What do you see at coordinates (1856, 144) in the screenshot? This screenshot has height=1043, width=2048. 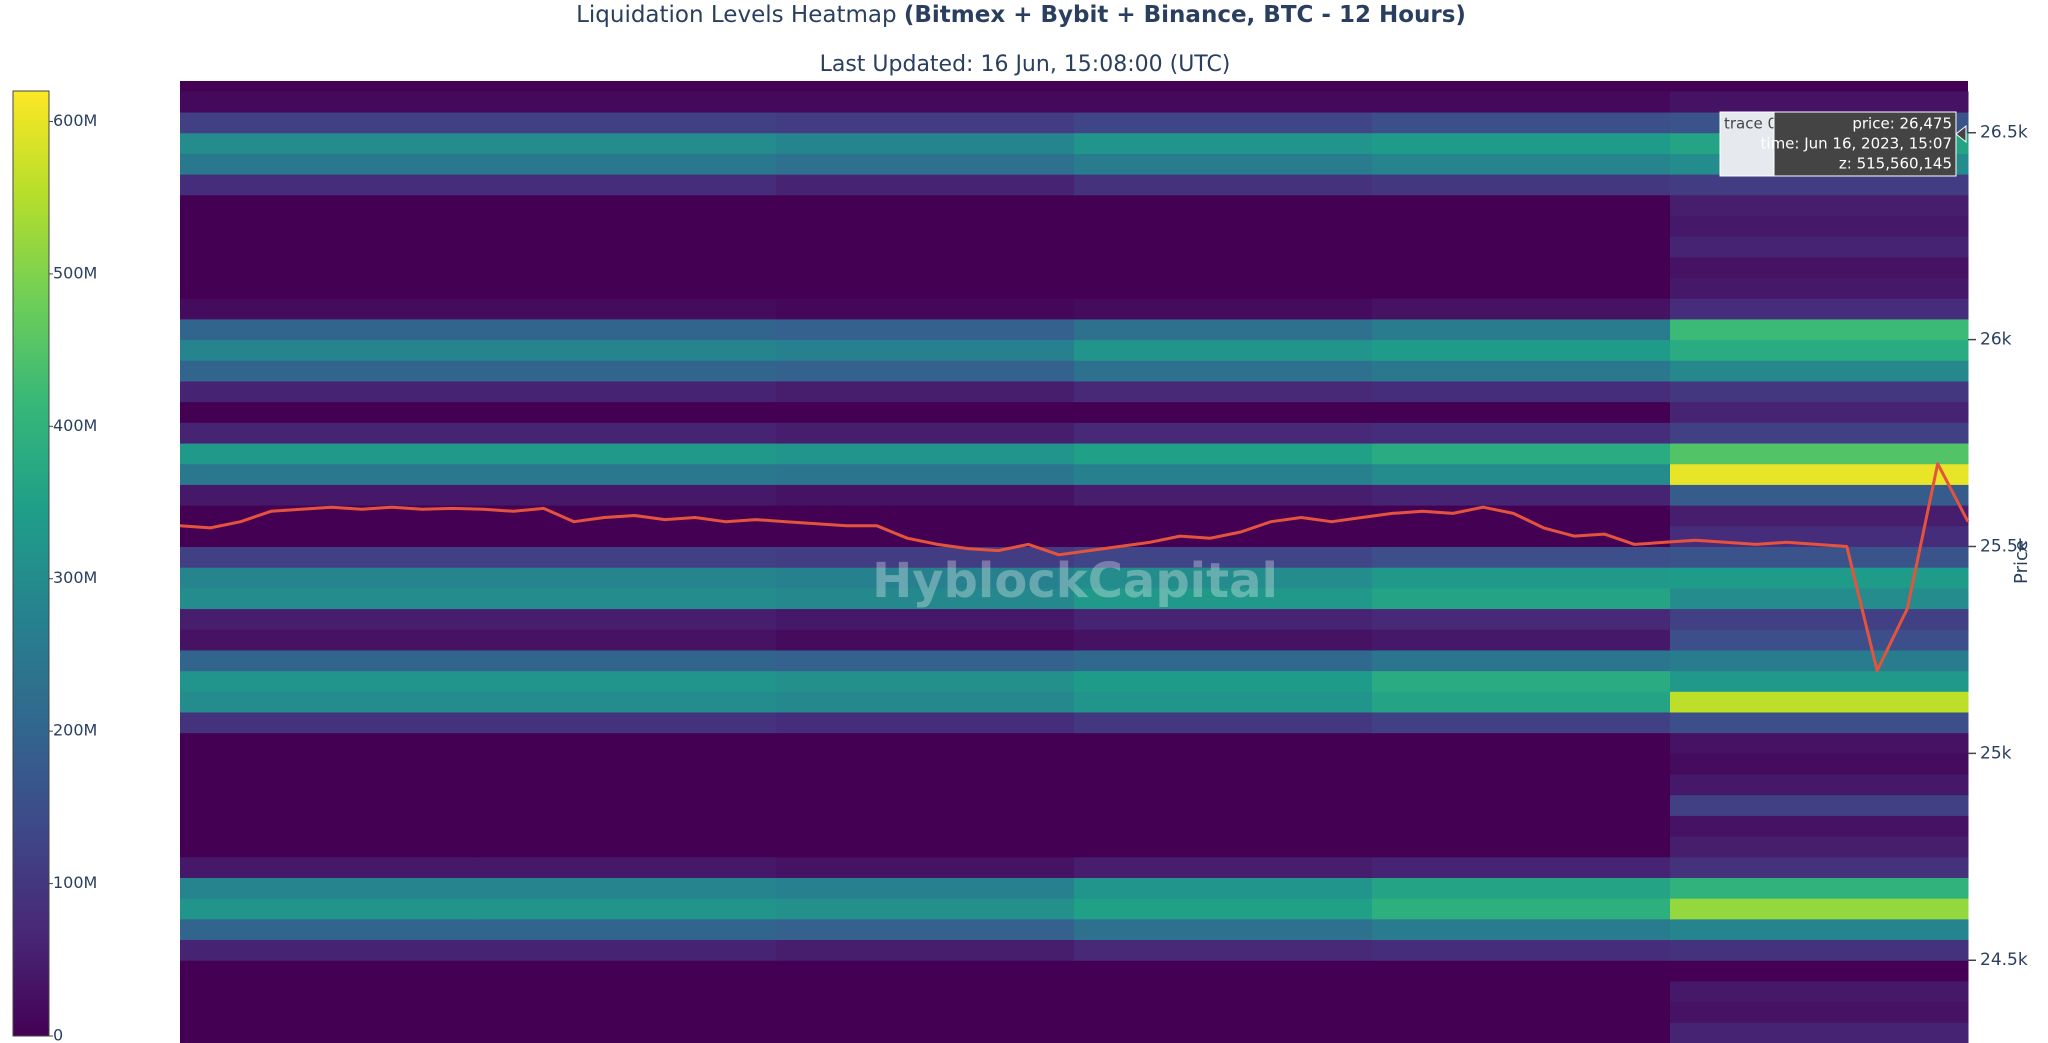 I see `tooltip-line: time: Jun 16, 2023, 15:07` at bounding box center [1856, 144].